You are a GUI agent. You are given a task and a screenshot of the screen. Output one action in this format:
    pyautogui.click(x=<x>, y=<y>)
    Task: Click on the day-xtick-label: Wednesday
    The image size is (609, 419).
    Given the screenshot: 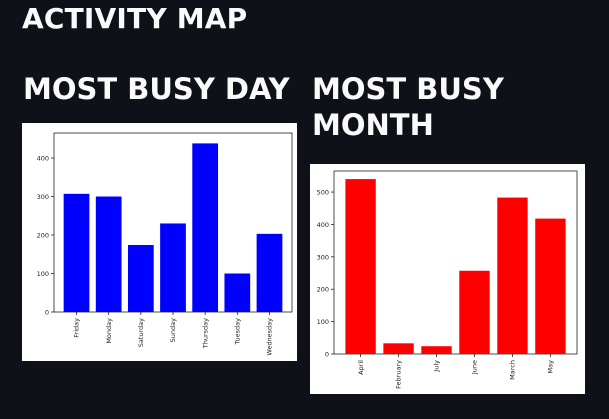 What is the action you would take?
    pyautogui.click(x=270, y=337)
    